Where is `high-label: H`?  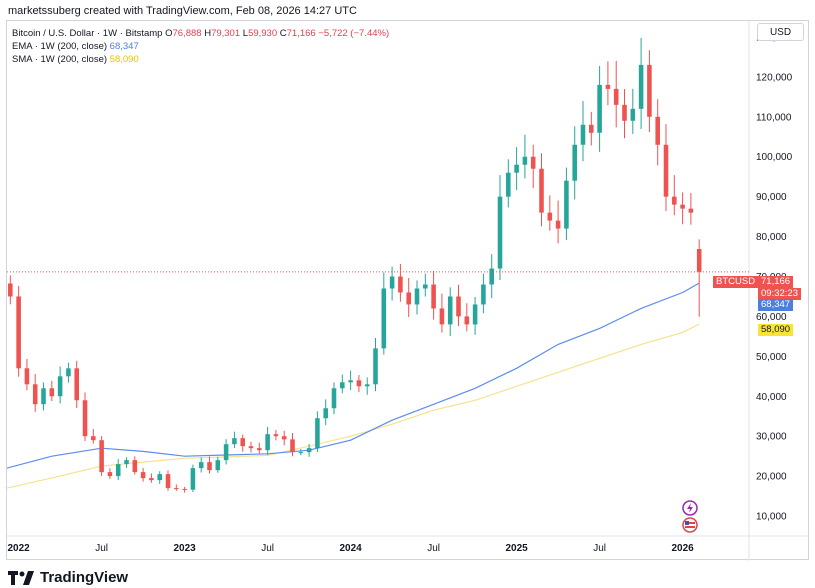 high-label: H is located at coordinates (208, 33).